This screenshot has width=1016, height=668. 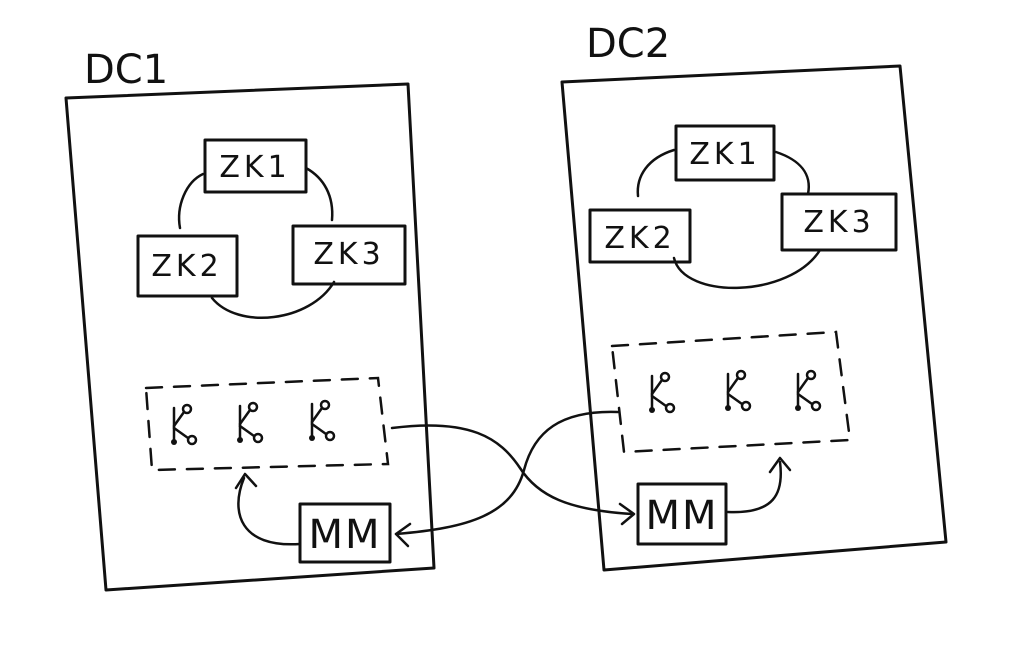 I want to click on mirror-maker-1: MM, so click(x=345, y=533).